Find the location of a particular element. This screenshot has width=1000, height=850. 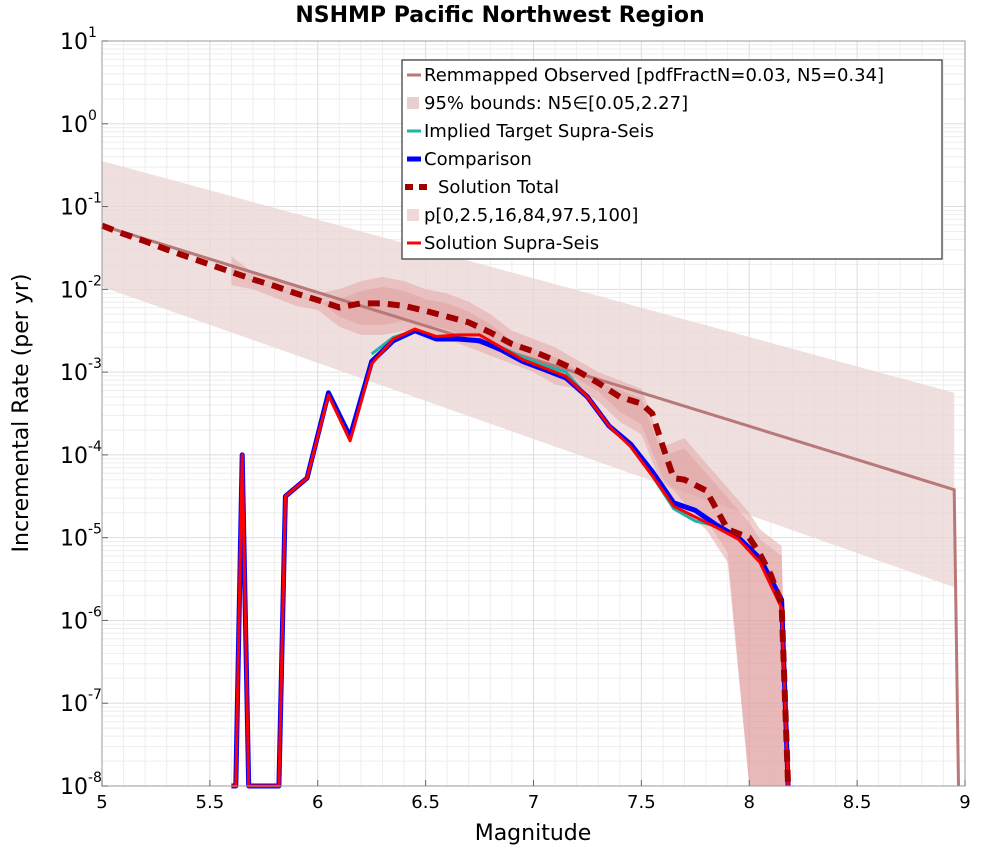

x-tick-label: 5.5 is located at coordinates (210, 802).